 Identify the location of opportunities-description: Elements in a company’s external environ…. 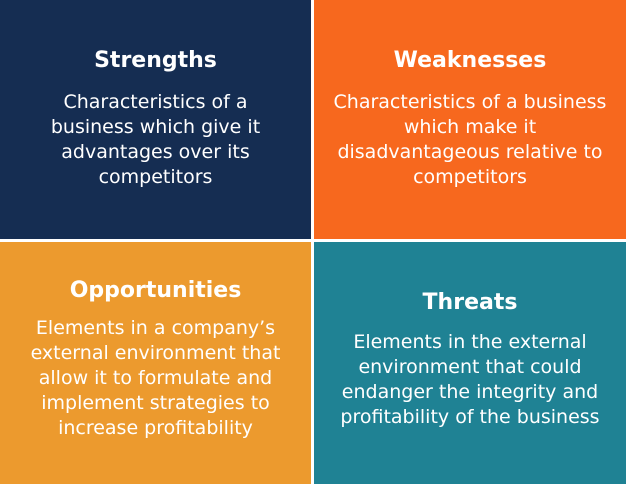
(155, 378).